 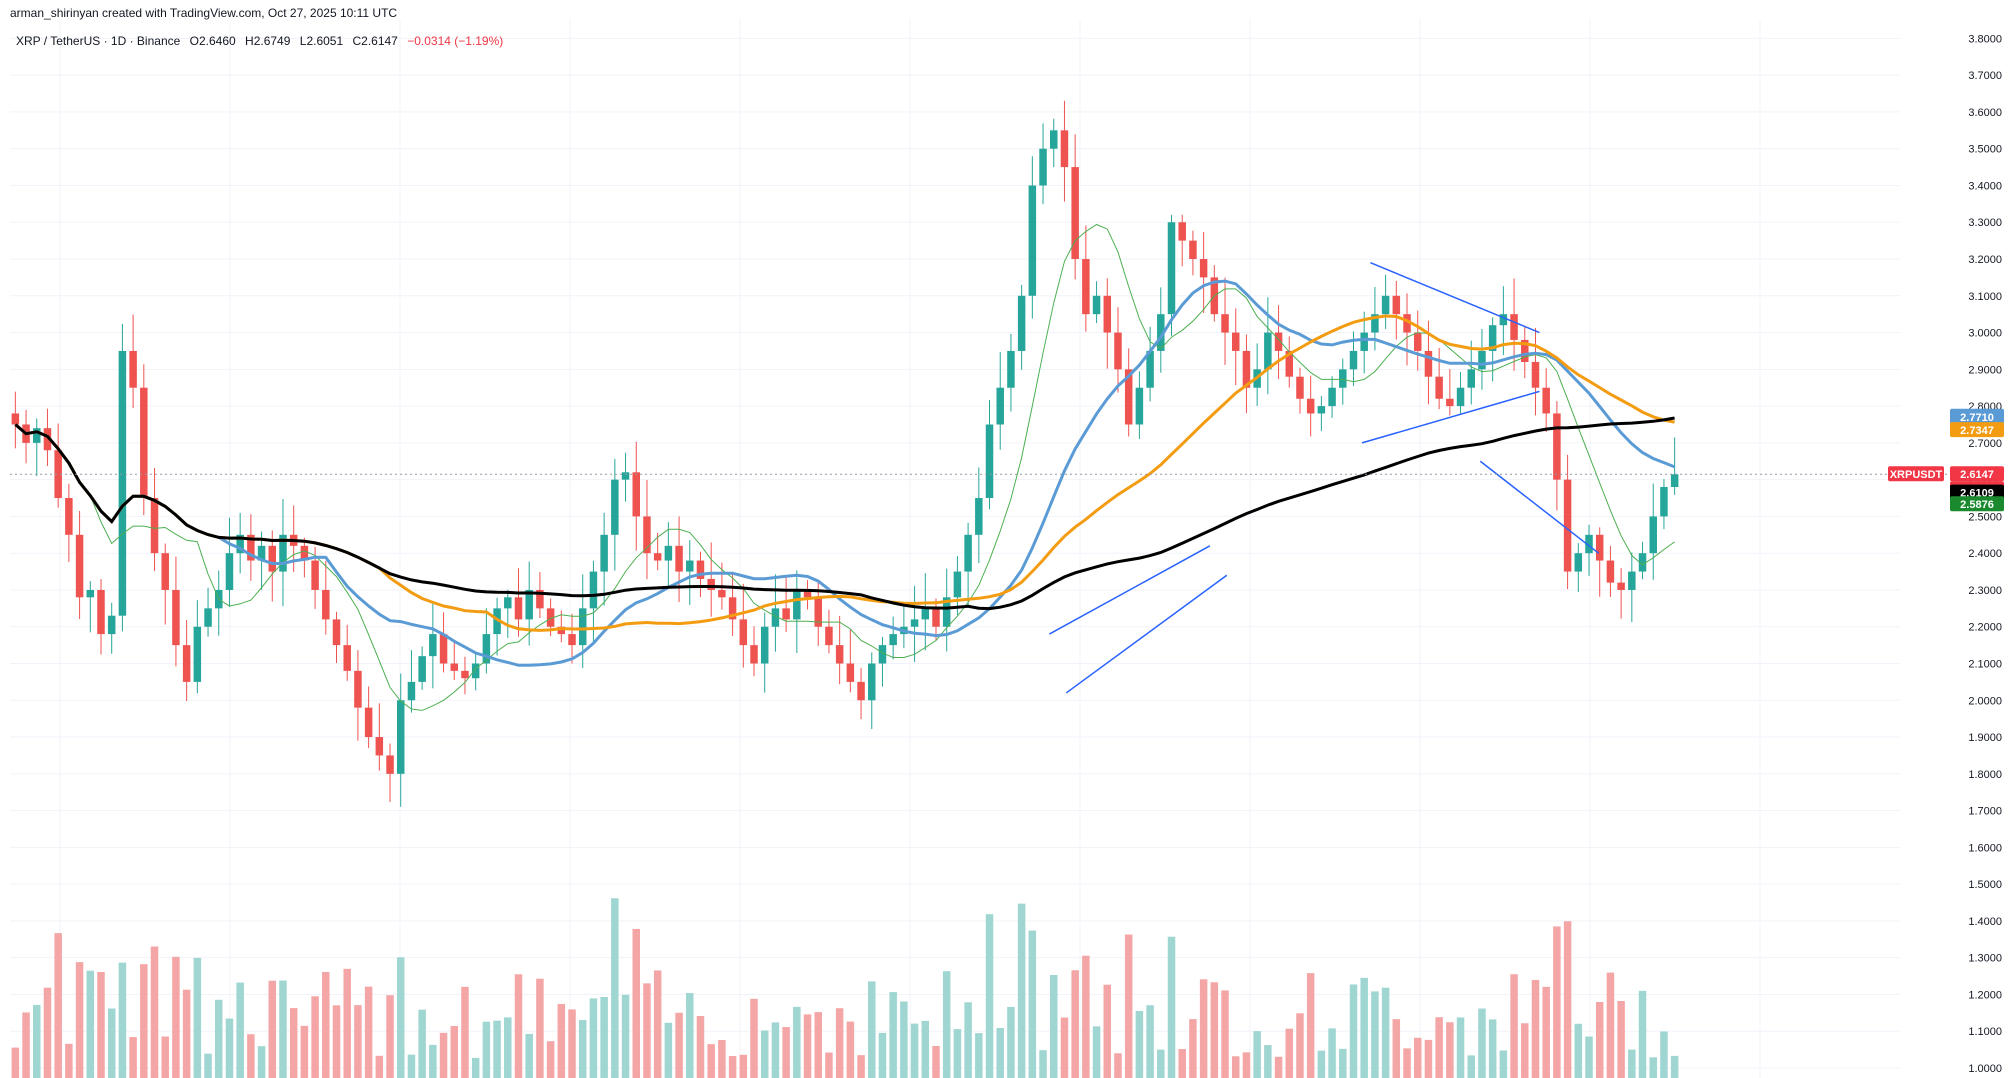 What do you see at coordinates (1985, 628) in the screenshot?
I see `price-tick-label: 2.2000` at bounding box center [1985, 628].